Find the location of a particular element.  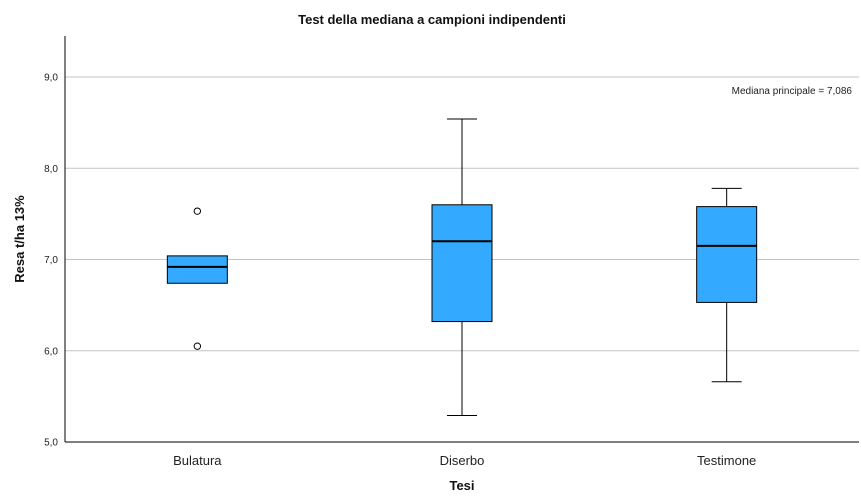

box-group-bulatura is located at coordinates (197, 278).